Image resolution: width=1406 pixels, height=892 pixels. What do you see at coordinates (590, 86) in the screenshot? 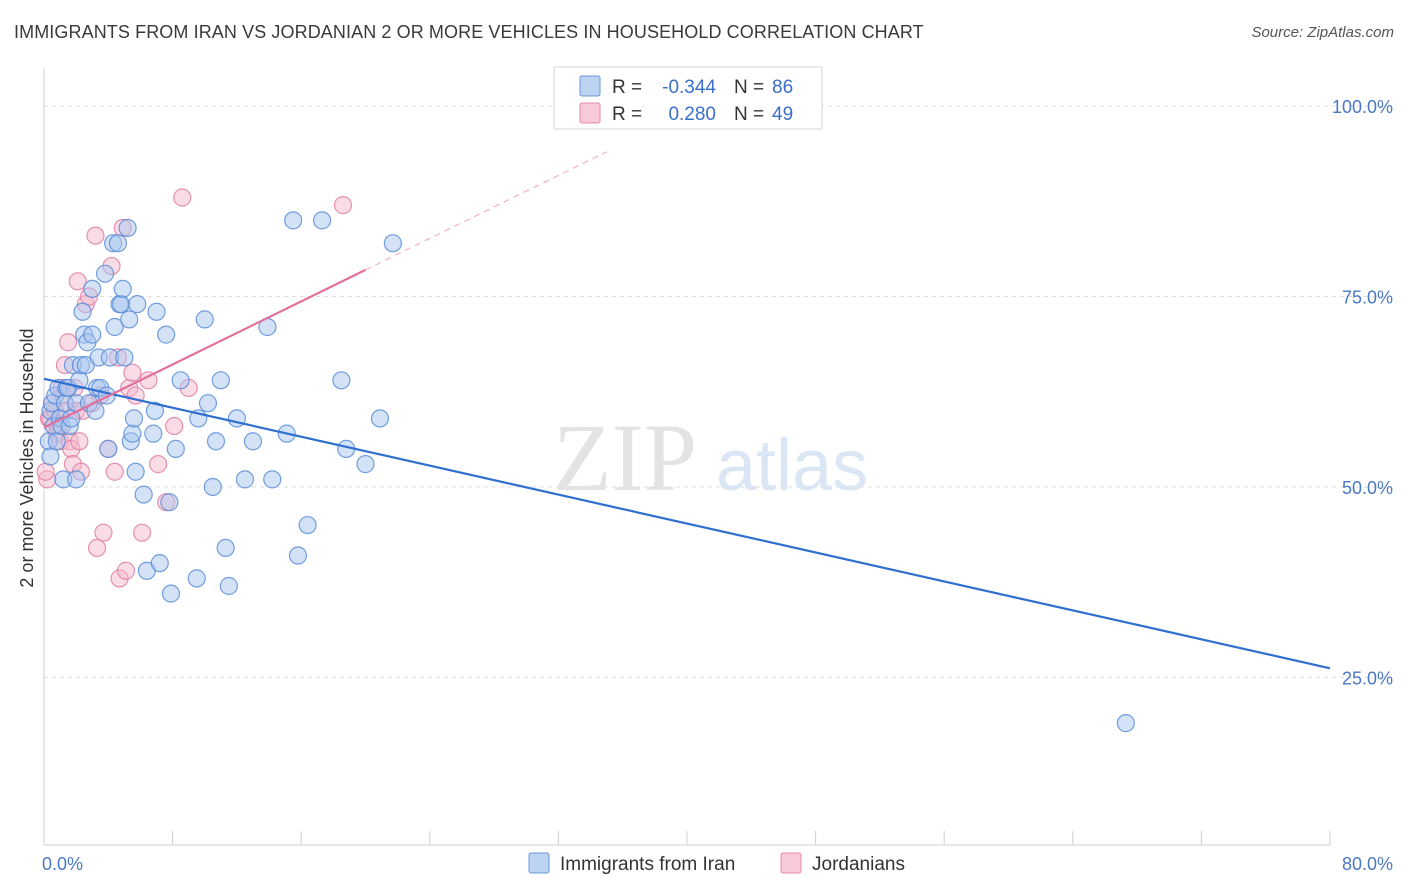
I see `legend-swatch-iran` at bounding box center [590, 86].